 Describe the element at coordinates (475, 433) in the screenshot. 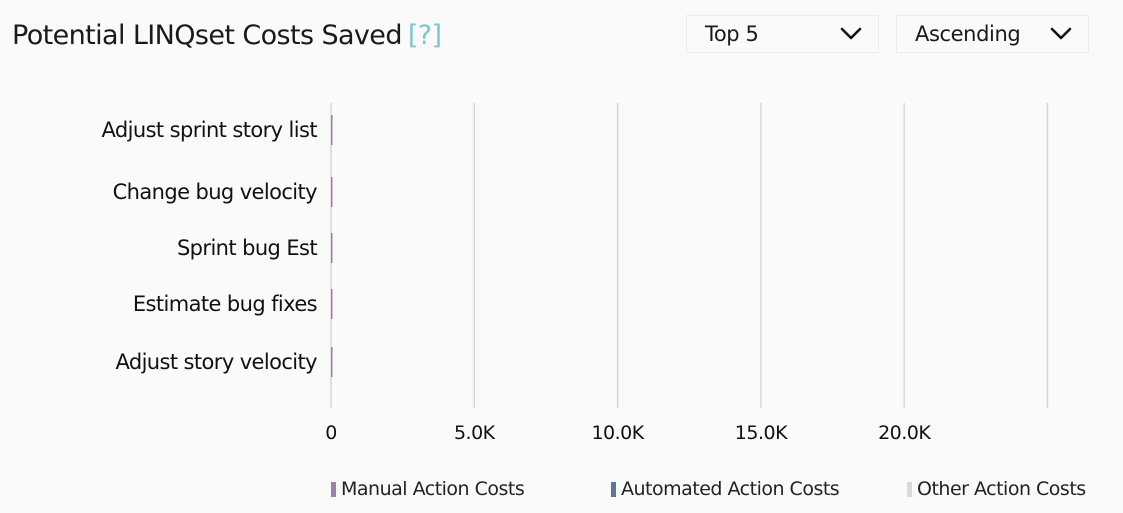

I see `x-tick-label: 5.0K` at that location.